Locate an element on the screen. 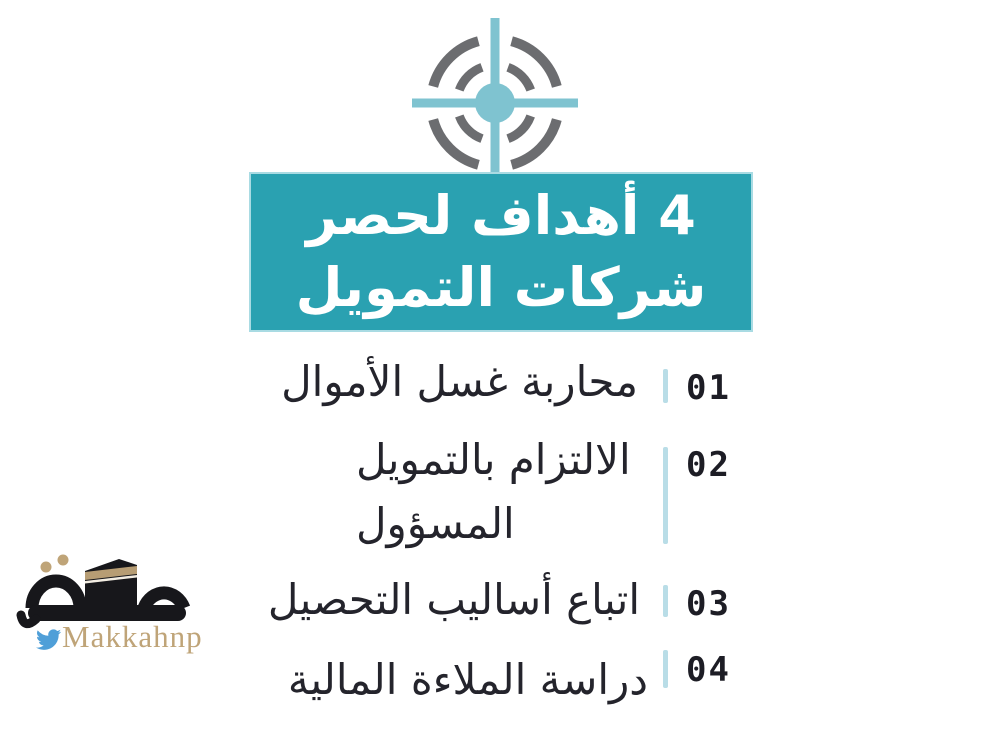  goal-2-text-line2: المسؤول is located at coordinates (435, 523).